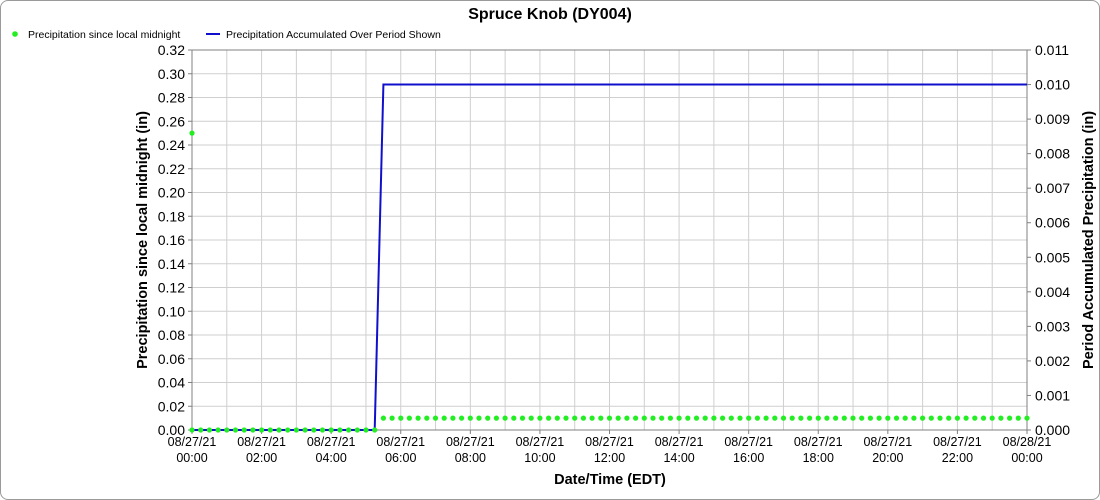 This screenshot has height=500, width=1100. I want to click on y-right-tick-label: 0.009, so click(1052, 119).